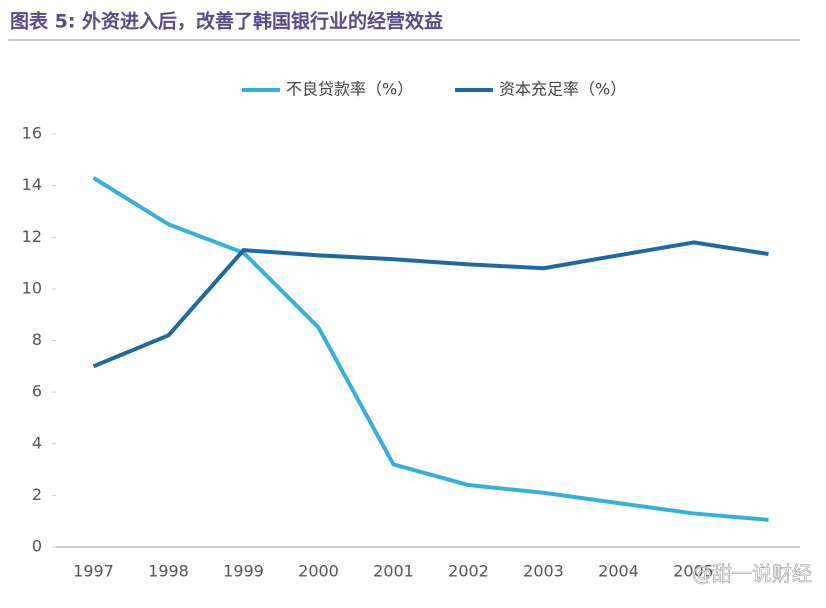 Image resolution: width=826 pixels, height=608 pixels. Describe the element at coordinates (168, 571) in the screenshot. I see `x-tick-label: 1998` at that location.